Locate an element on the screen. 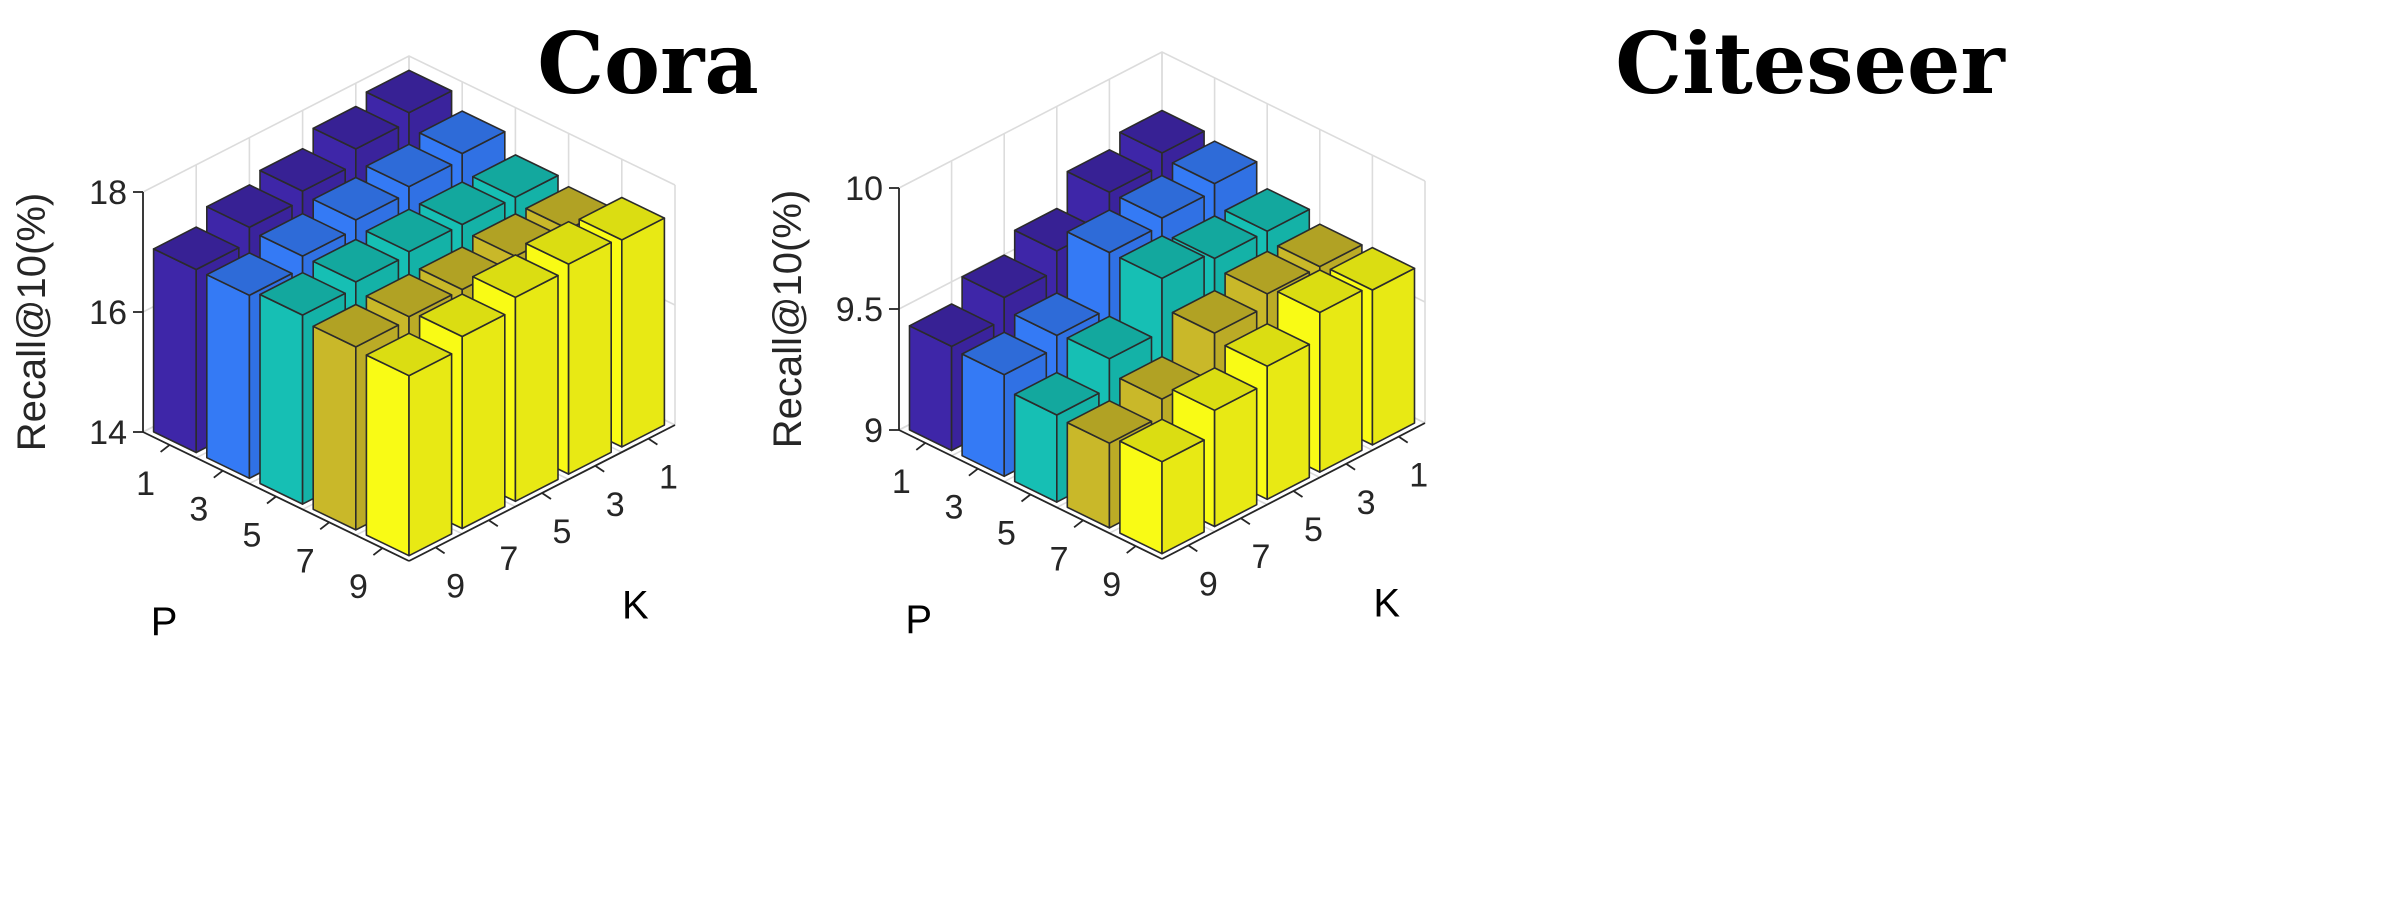 The width and height of the screenshot is (2388, 921). citeseer-z-tick-label: 10 is located at coordinates (864, 189).